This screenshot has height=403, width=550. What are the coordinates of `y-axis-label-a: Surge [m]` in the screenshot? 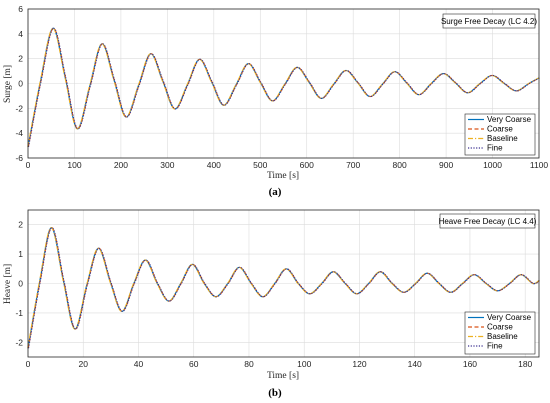 It's located at (8, 84).